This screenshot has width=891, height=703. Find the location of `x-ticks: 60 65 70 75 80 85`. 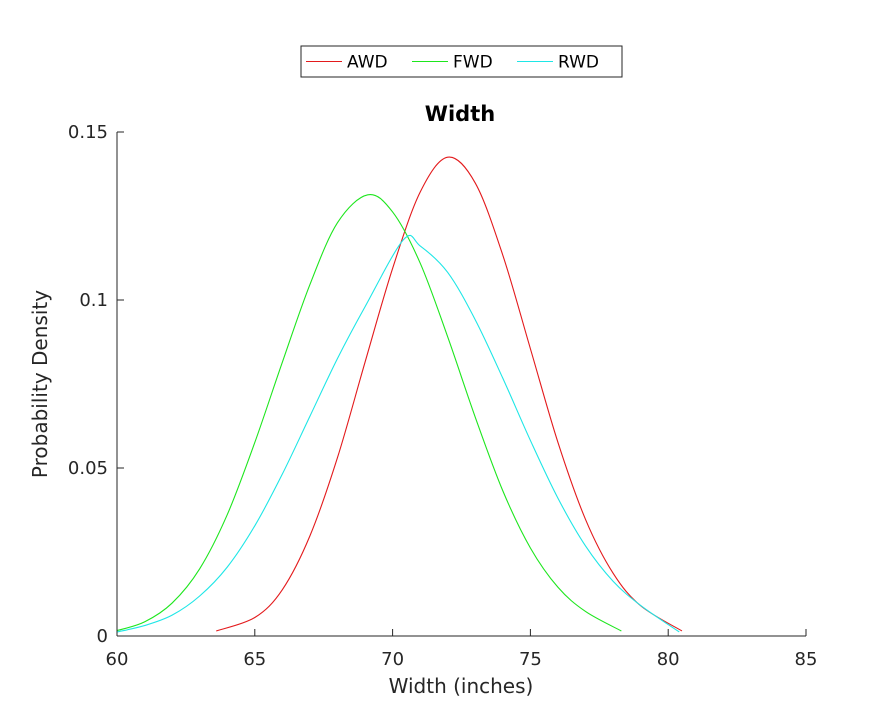

x-ticks: 60 65 70 75 80 85 is located at coordinates (462, 649).